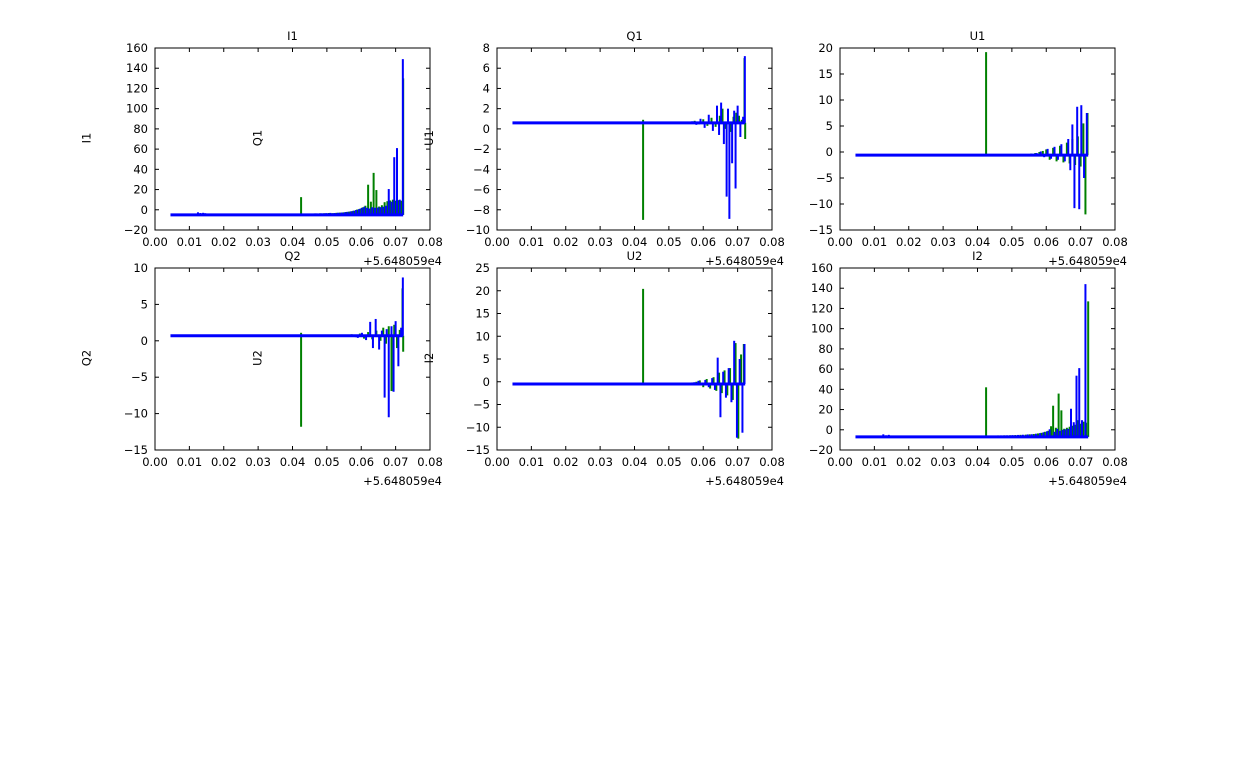 Image resolution: width=1250 pixels, height=769 pixels. Describe the element at coordinates (481, 169) in the screenshot. I see `svg-text: −4` at that location.